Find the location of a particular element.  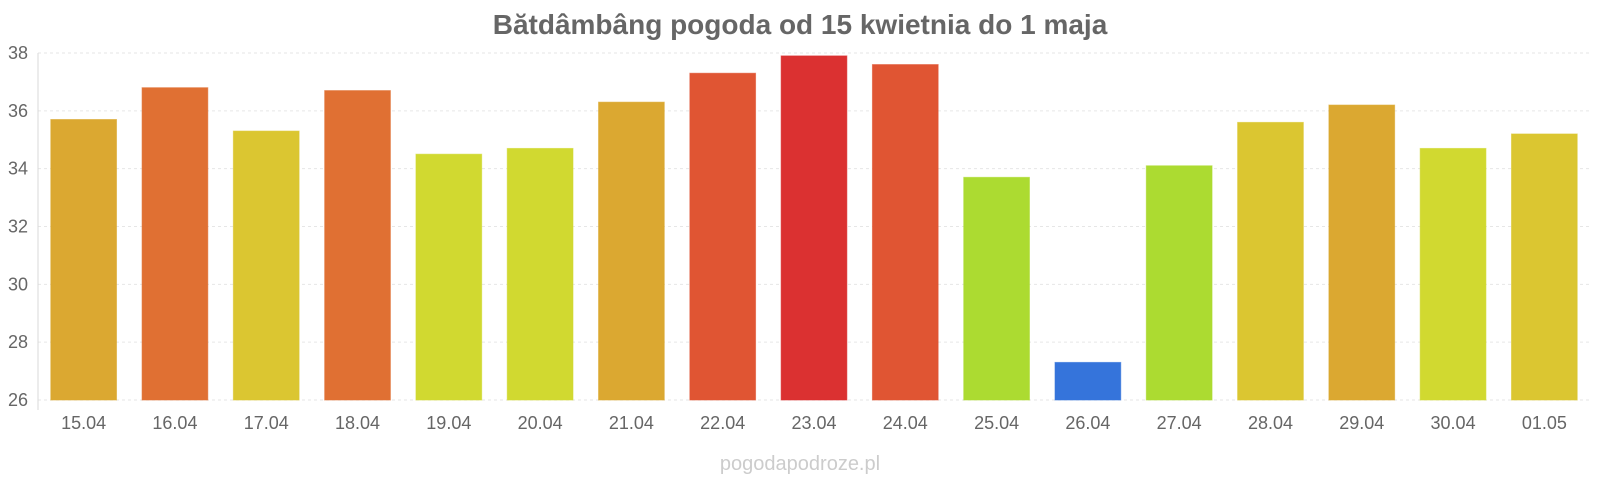

bar-15.04 is located at coordinates (84, 260).